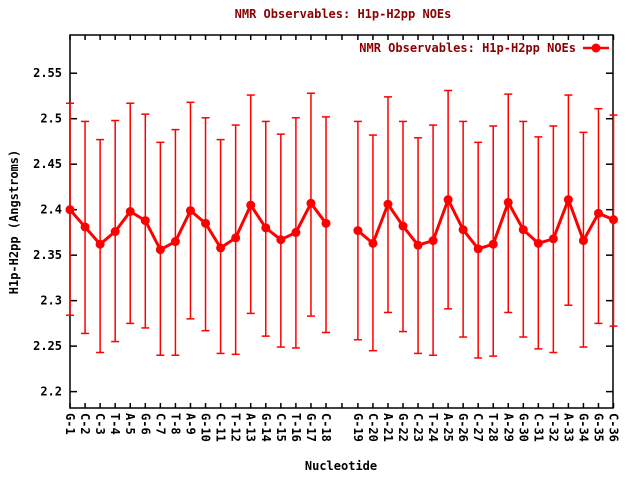 The image size is (640, 480). Describe the element at coordinates (85, 424) in the screenshot. I see `x-tick-label: C-2` at that location.